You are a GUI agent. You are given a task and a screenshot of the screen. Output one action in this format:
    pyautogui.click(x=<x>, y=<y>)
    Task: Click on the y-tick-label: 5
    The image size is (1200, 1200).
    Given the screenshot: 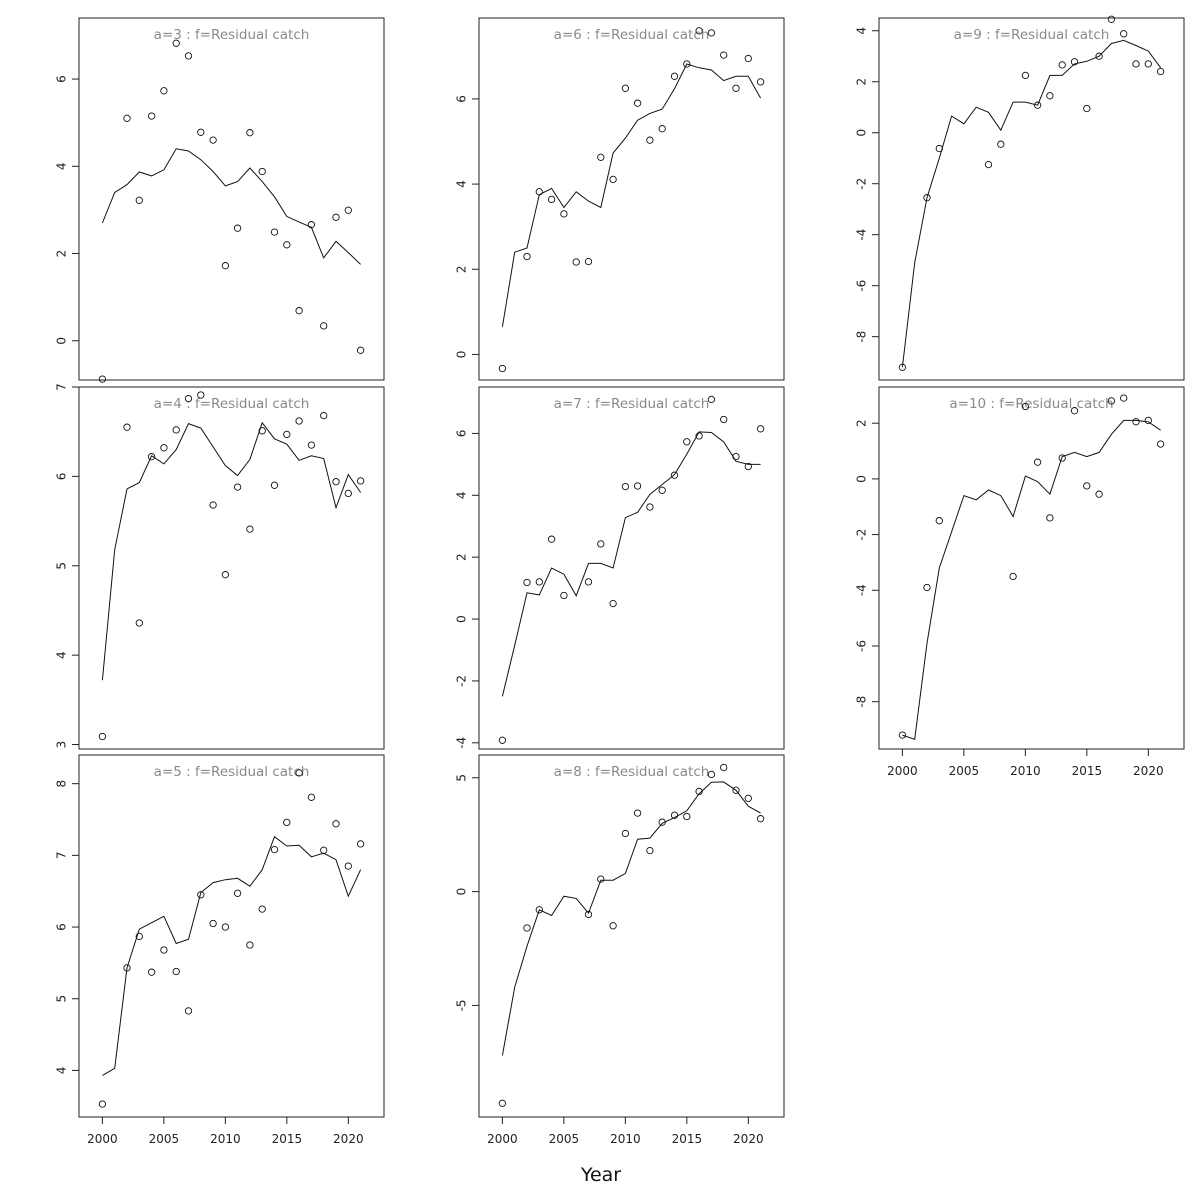 What is the action you would take?
    pyautogui.click(x=62, y=566)
    